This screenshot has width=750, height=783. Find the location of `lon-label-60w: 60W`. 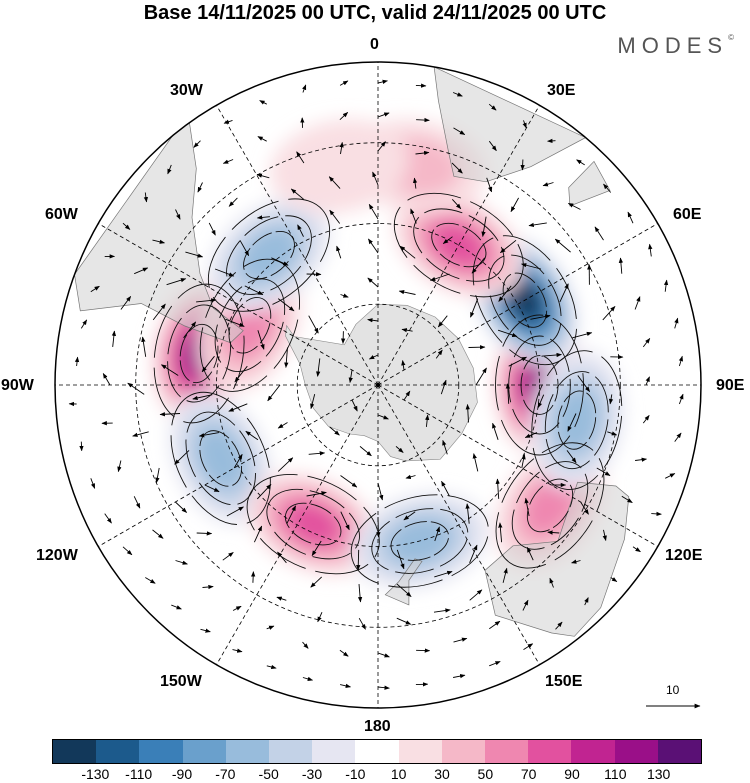

lon-label-60w: 60W is located at coordinates (61, 214).